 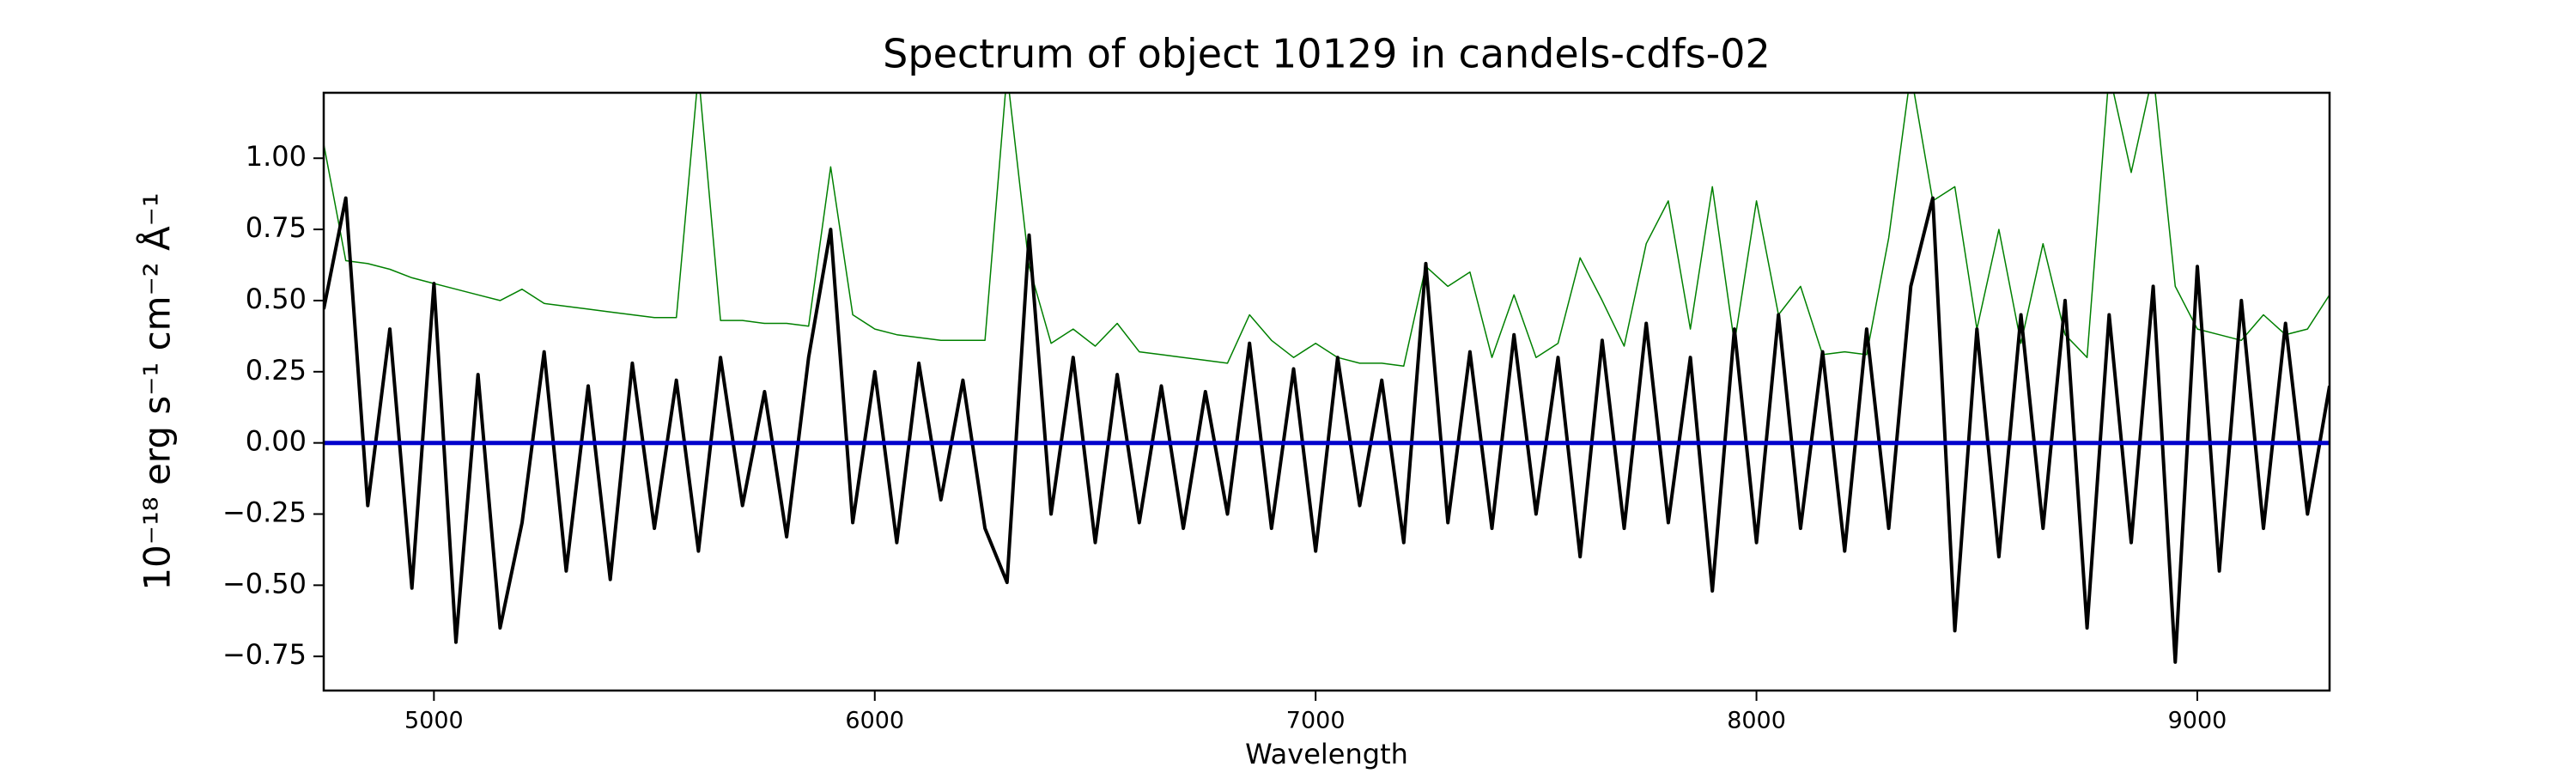 I want to click on x-axis-label: Wavelength, so click(x=1327, y=754).